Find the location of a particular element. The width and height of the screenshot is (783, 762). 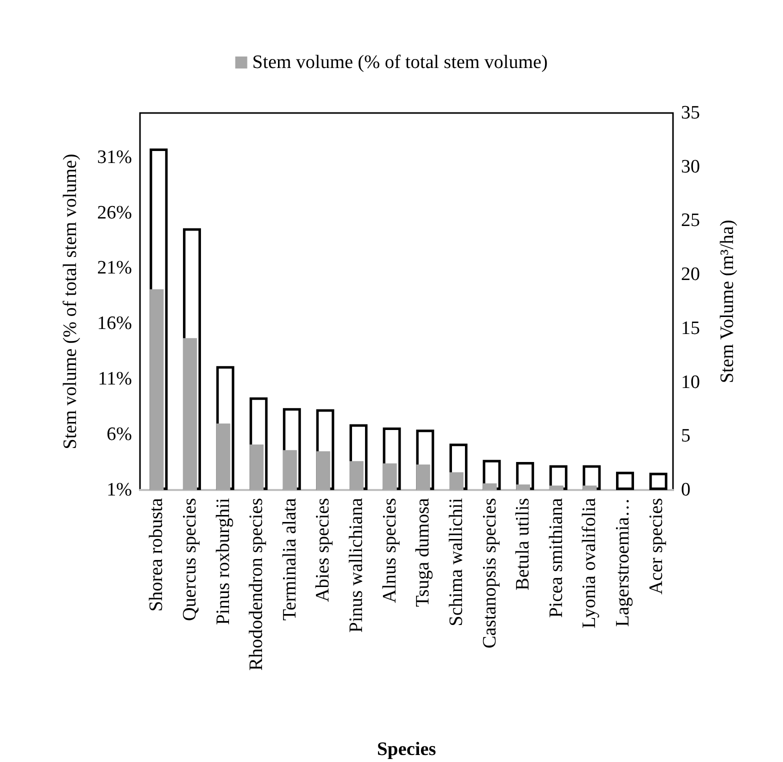

y-tick-label: 16% is located at coordinates (114, 323).